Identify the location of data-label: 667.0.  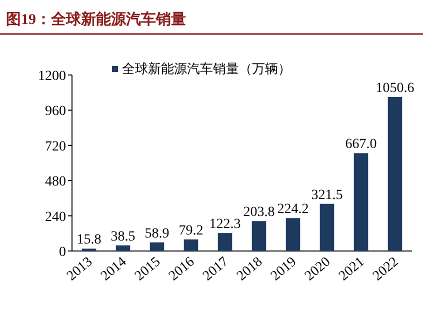
(361, 144).